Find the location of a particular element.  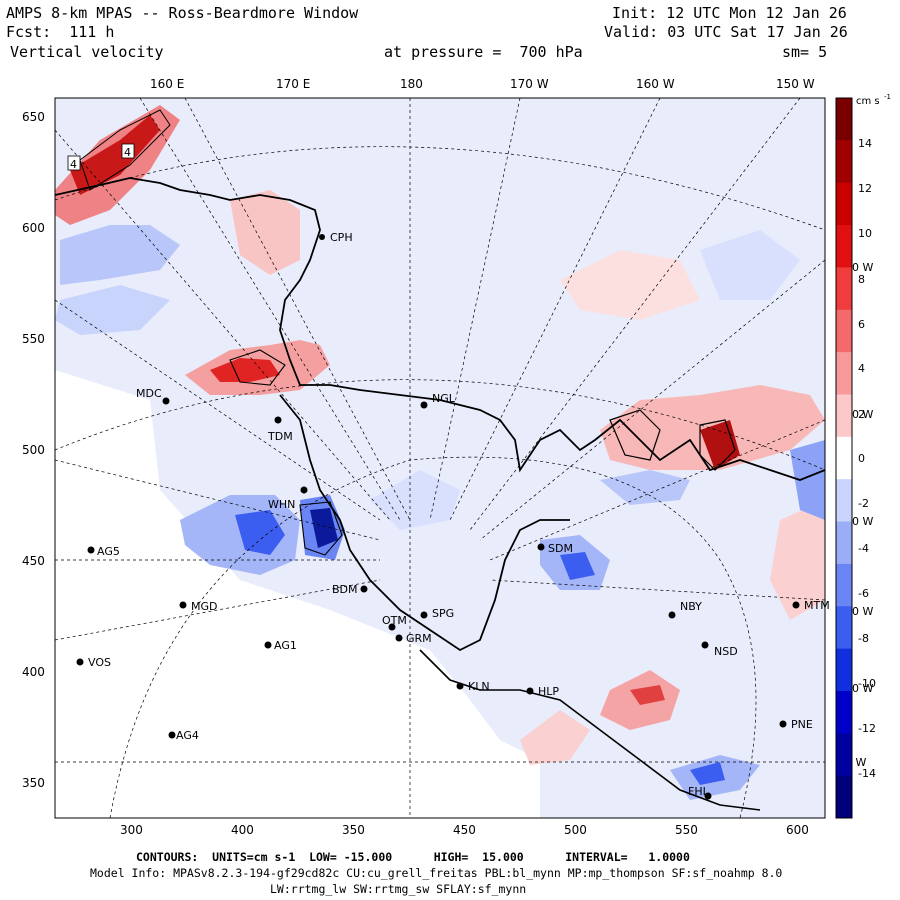

colorbar-tick: 14 is located at coordinates (865, 143).